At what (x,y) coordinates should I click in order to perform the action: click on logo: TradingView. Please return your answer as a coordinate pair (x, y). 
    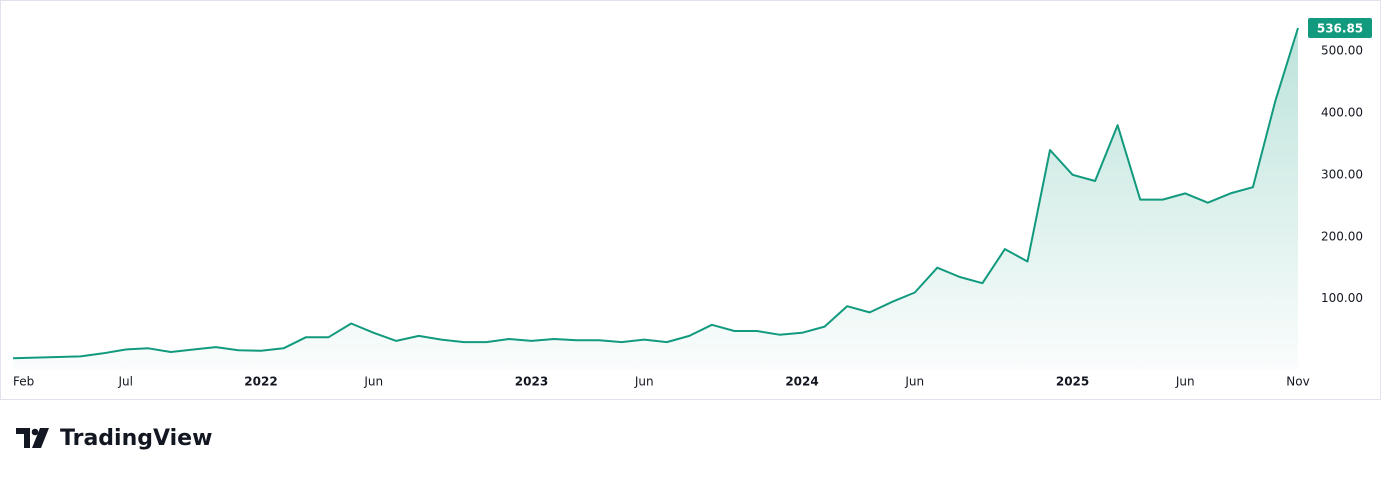
    Looking at the image, I should click on (114, 438).